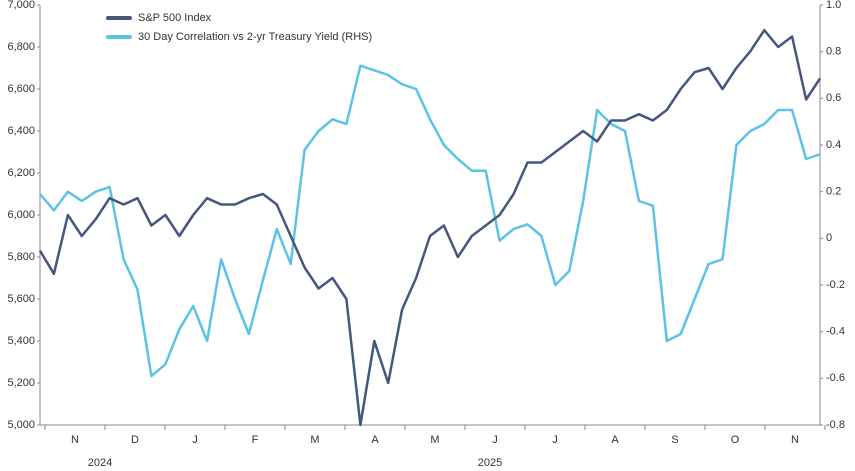 Image resolution: width=855 pixels, height=471 pixels. I want to click on y2-tick-label: 1.0, so click(833, 5).